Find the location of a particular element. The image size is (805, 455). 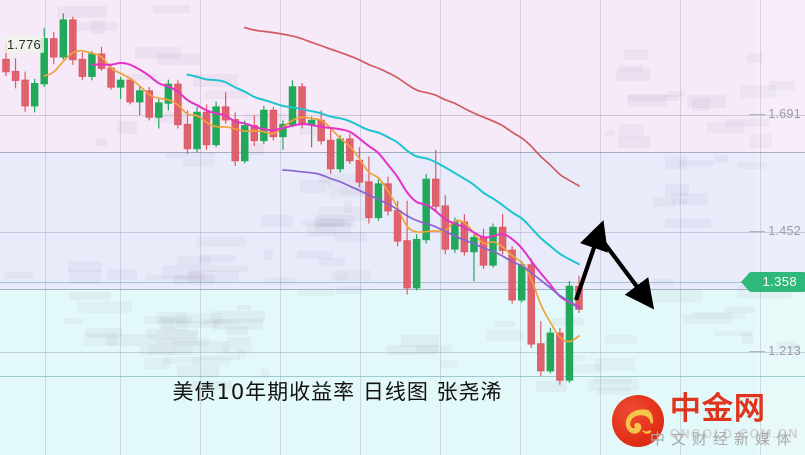

last-price-badge: 1.358 is located at coordinates (773, 282).